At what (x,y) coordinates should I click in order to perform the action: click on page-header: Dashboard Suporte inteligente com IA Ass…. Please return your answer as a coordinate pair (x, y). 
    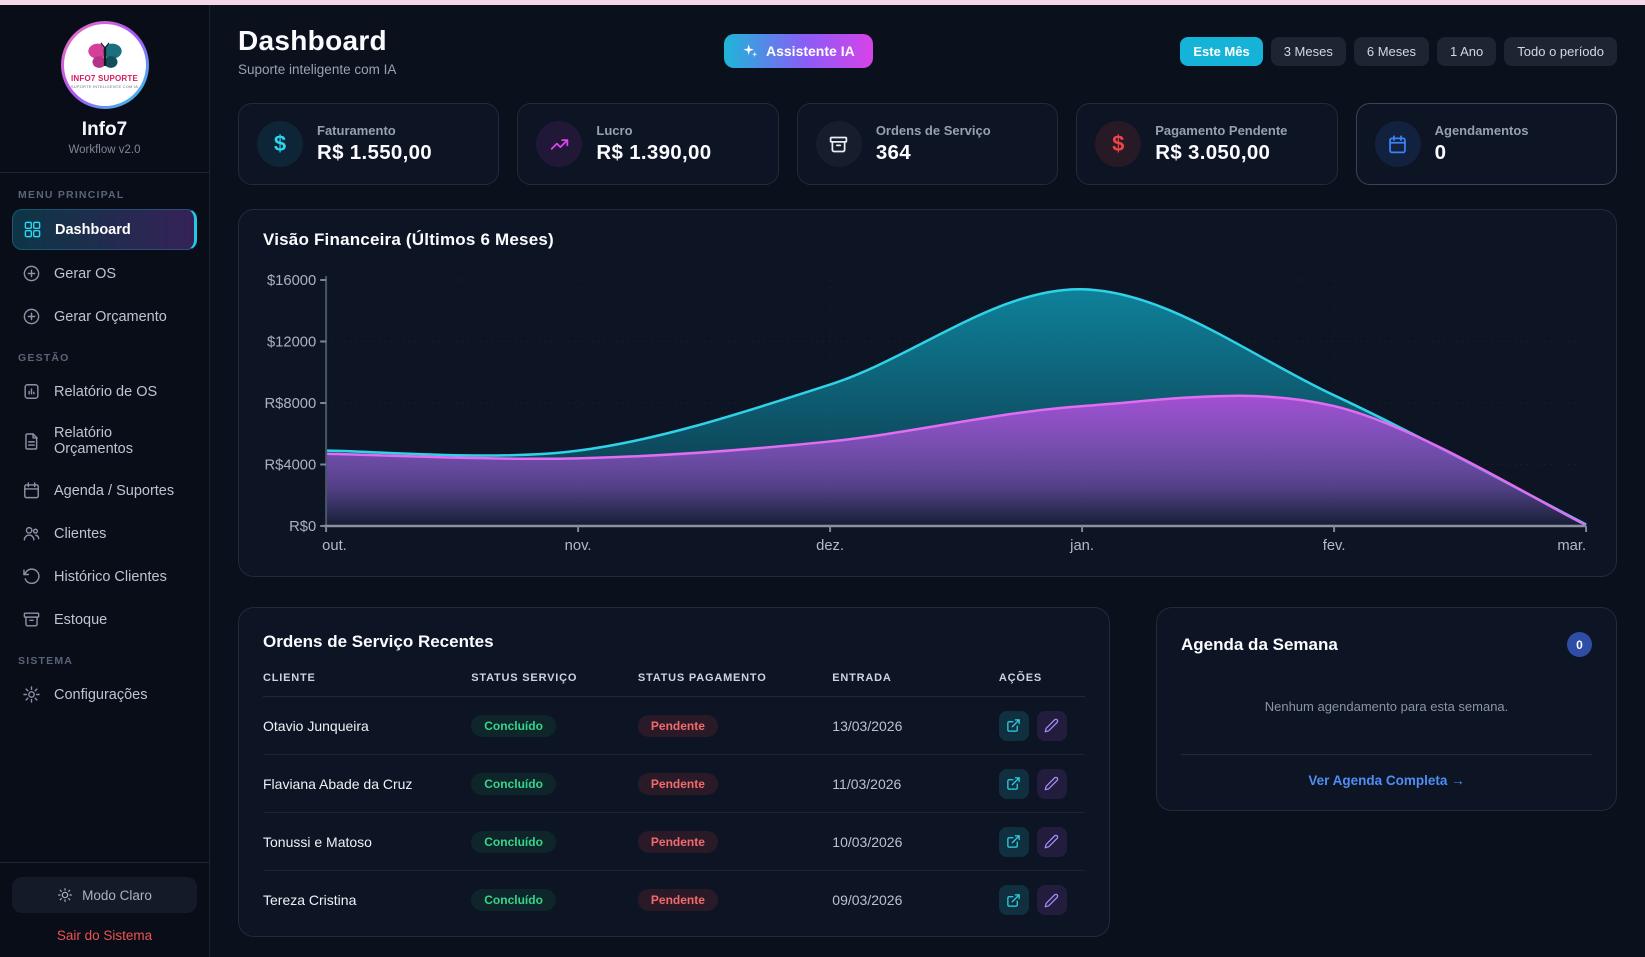
    Looking at the image, I should click on (927, 51).